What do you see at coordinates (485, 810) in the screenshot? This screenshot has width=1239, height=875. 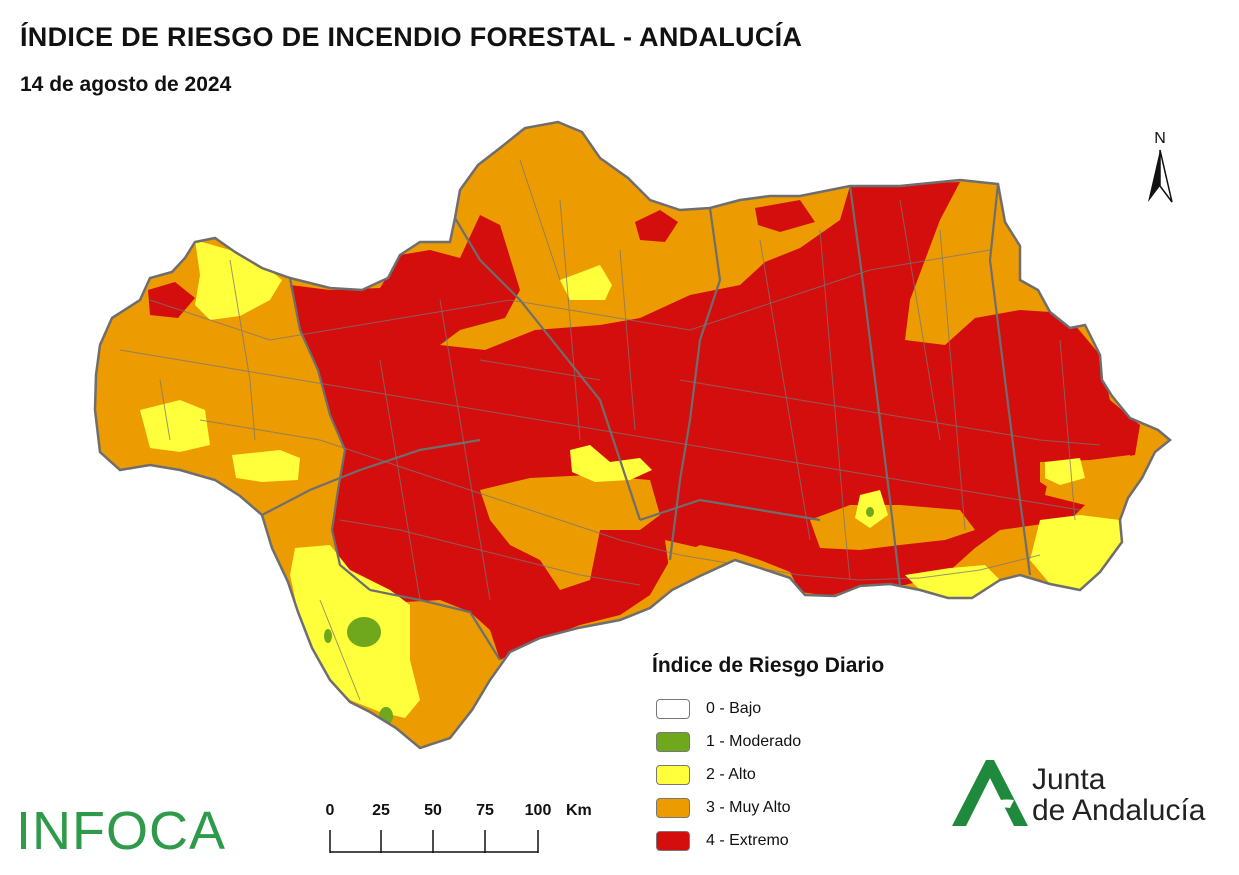 I see `scale-tick-75: 75` at bounding box center [485, 810].